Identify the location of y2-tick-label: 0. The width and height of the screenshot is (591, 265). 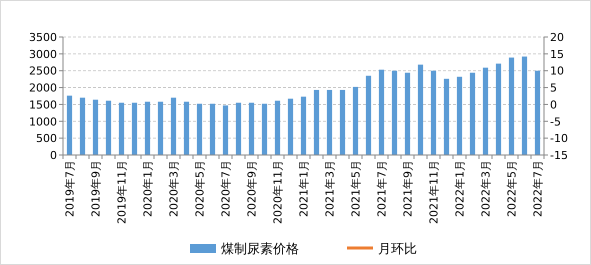
(553, 105).